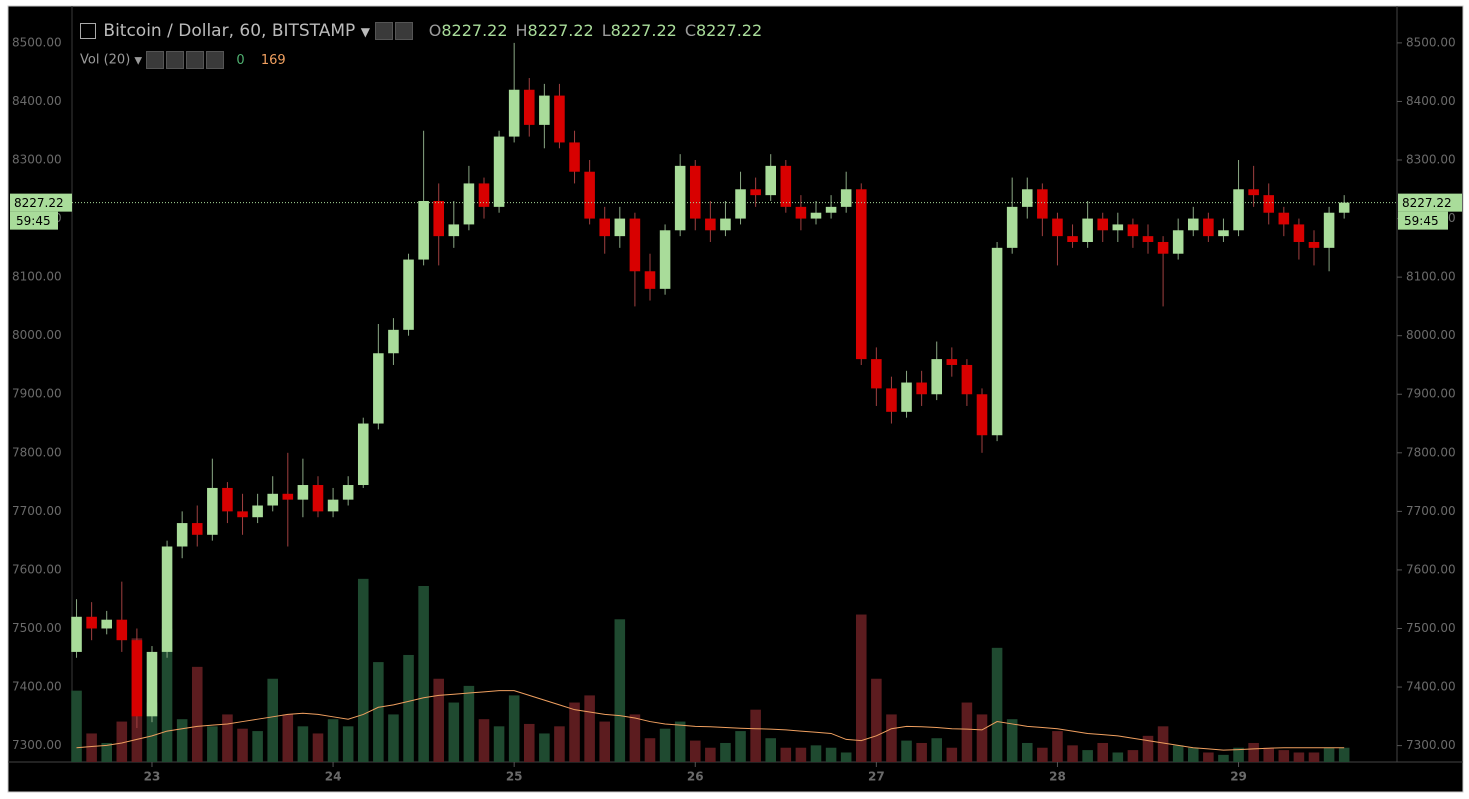  What do you see at coordinates (1431, 335) in the screenshot?
I see `y-tick-label: 8000.00` at bounding box center [1431, 335].